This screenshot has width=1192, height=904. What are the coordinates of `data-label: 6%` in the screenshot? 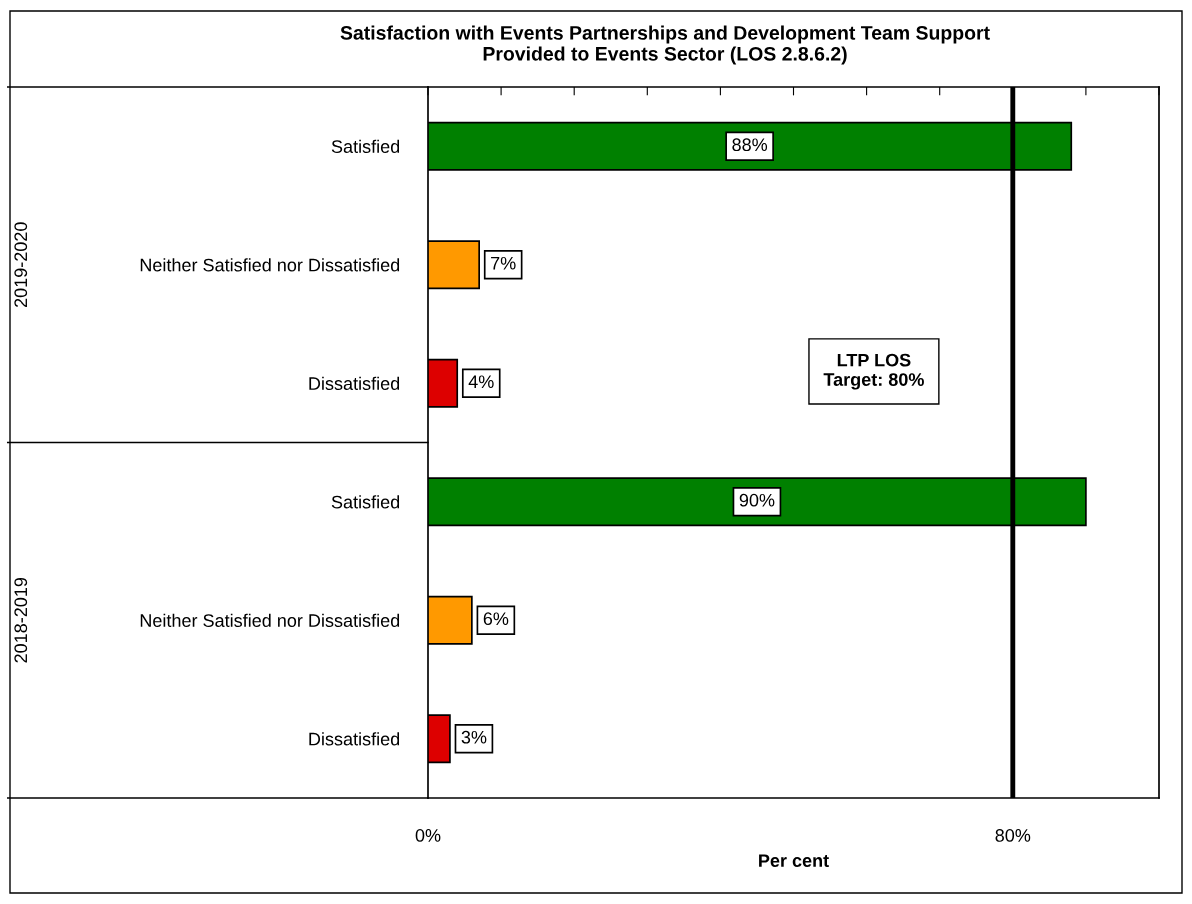 It's located at (496, 619).